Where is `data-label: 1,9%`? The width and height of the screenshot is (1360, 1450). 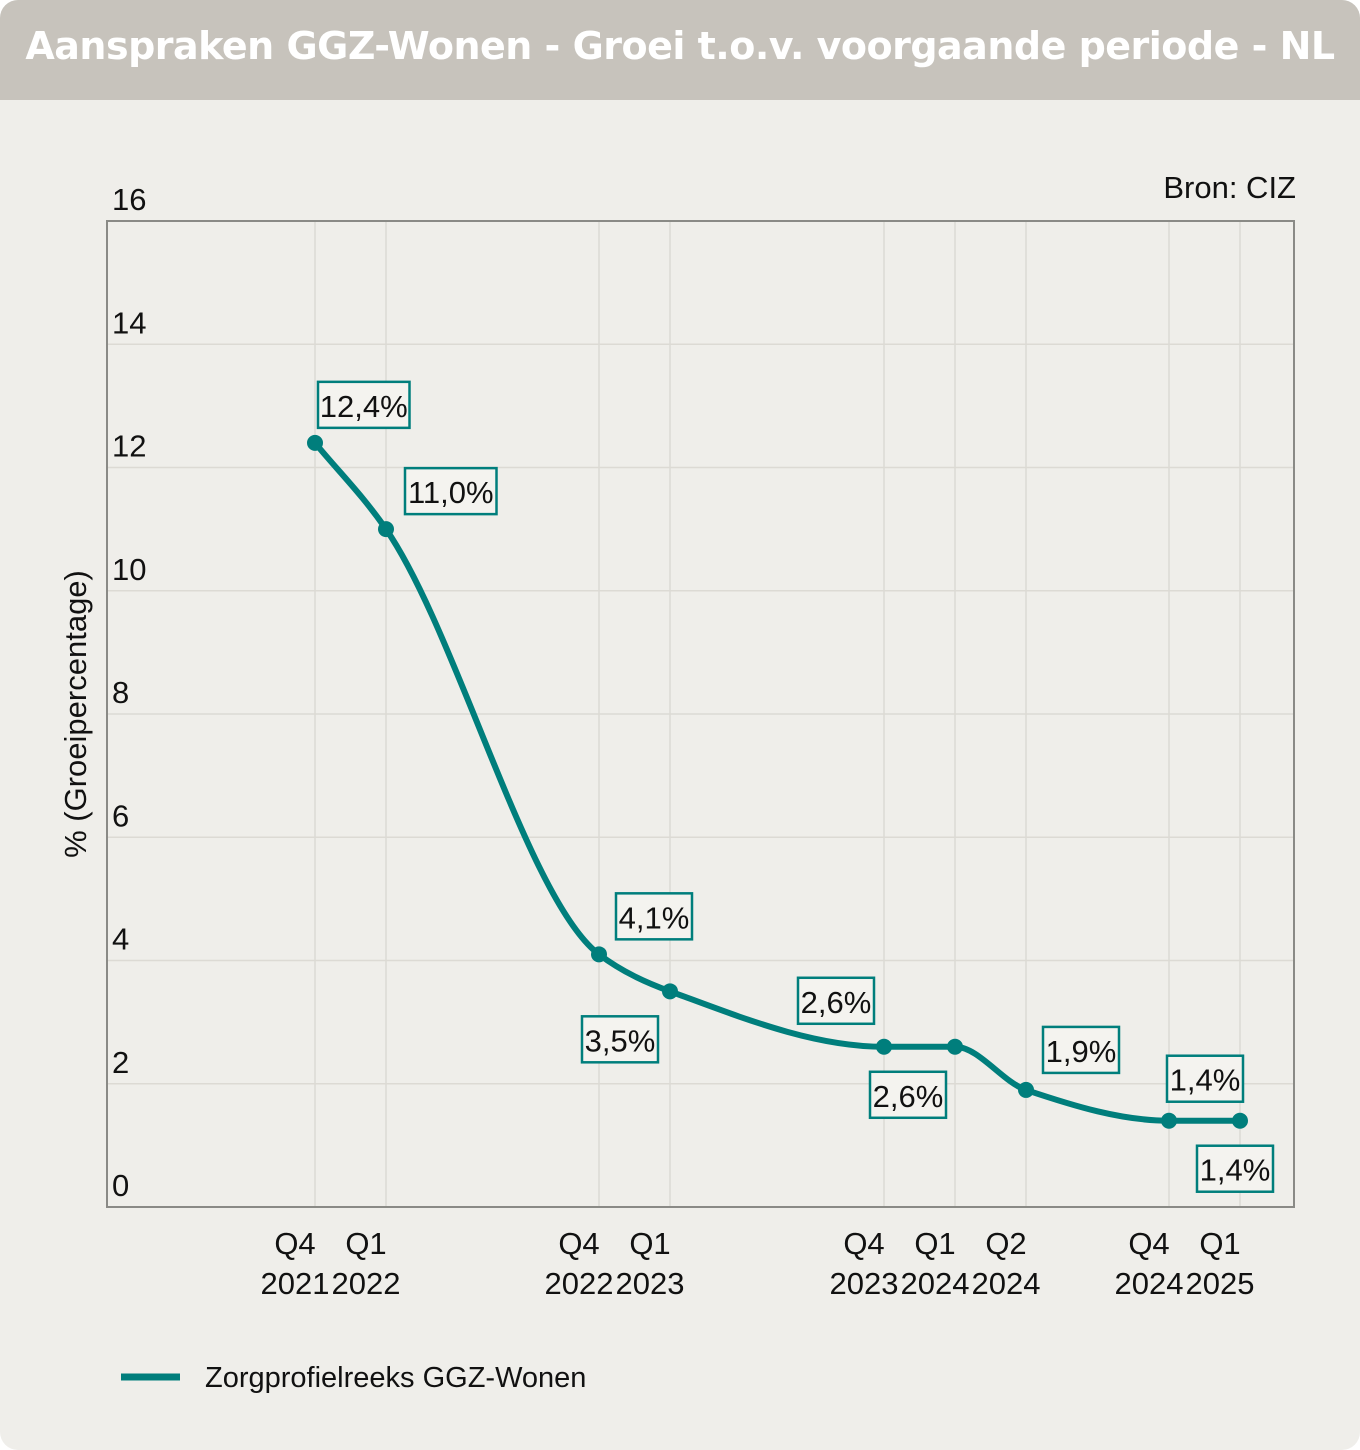
data-label: 1,9% is located at coordinates (1081, 1050).